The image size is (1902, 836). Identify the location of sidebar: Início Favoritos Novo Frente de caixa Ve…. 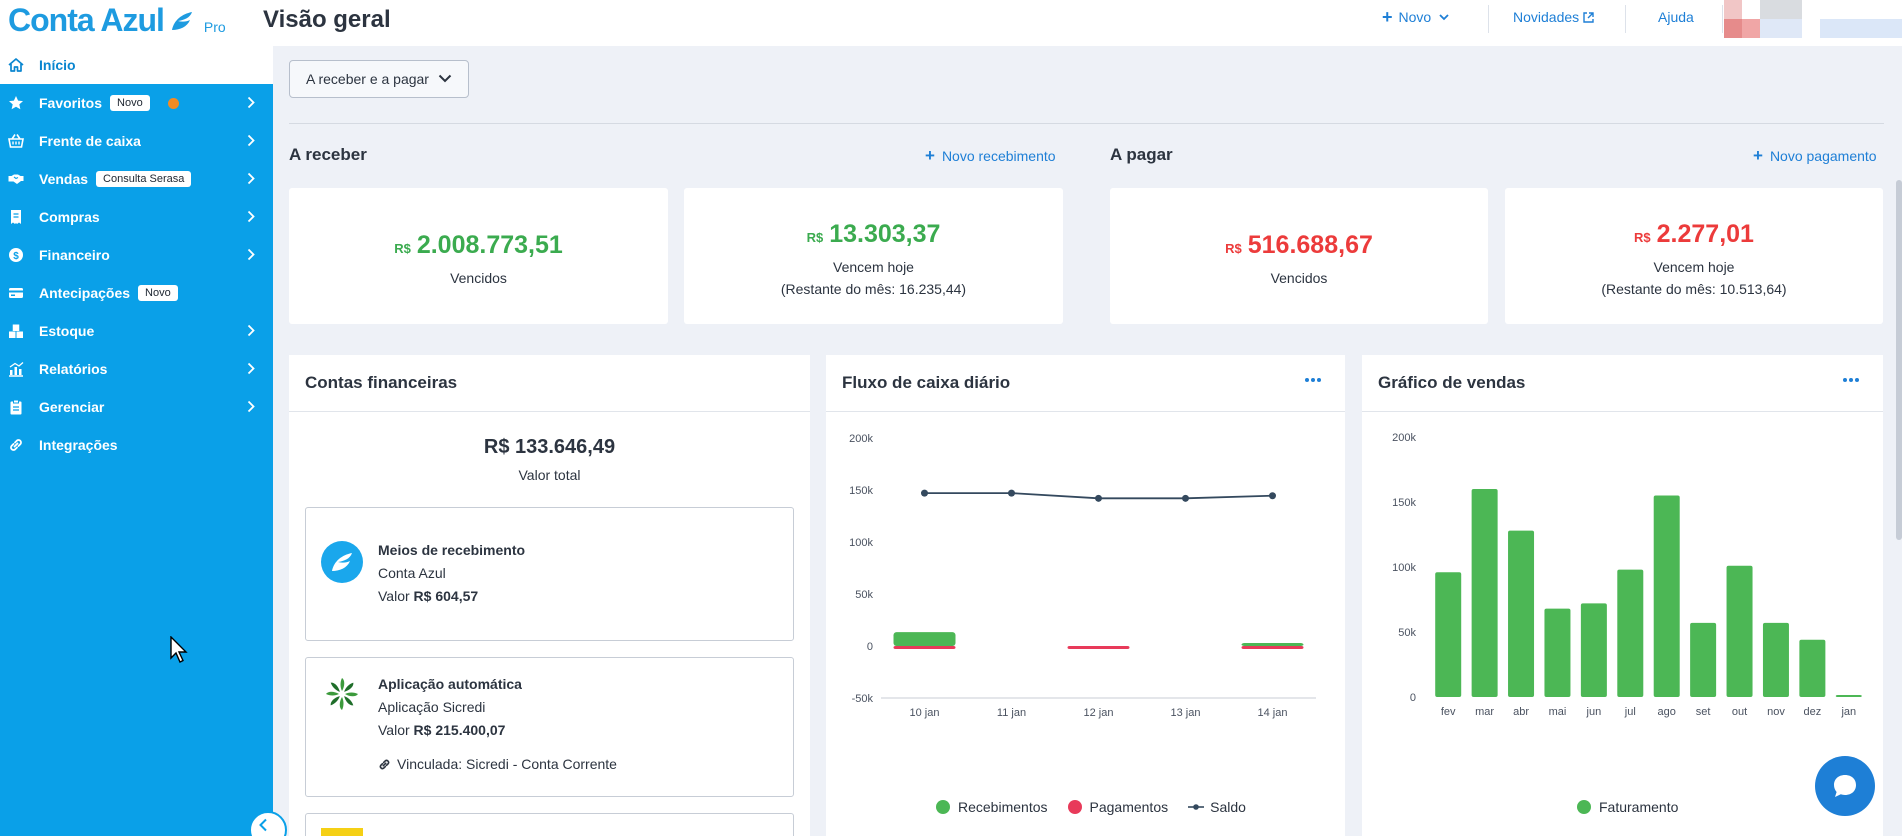
(136, 441).